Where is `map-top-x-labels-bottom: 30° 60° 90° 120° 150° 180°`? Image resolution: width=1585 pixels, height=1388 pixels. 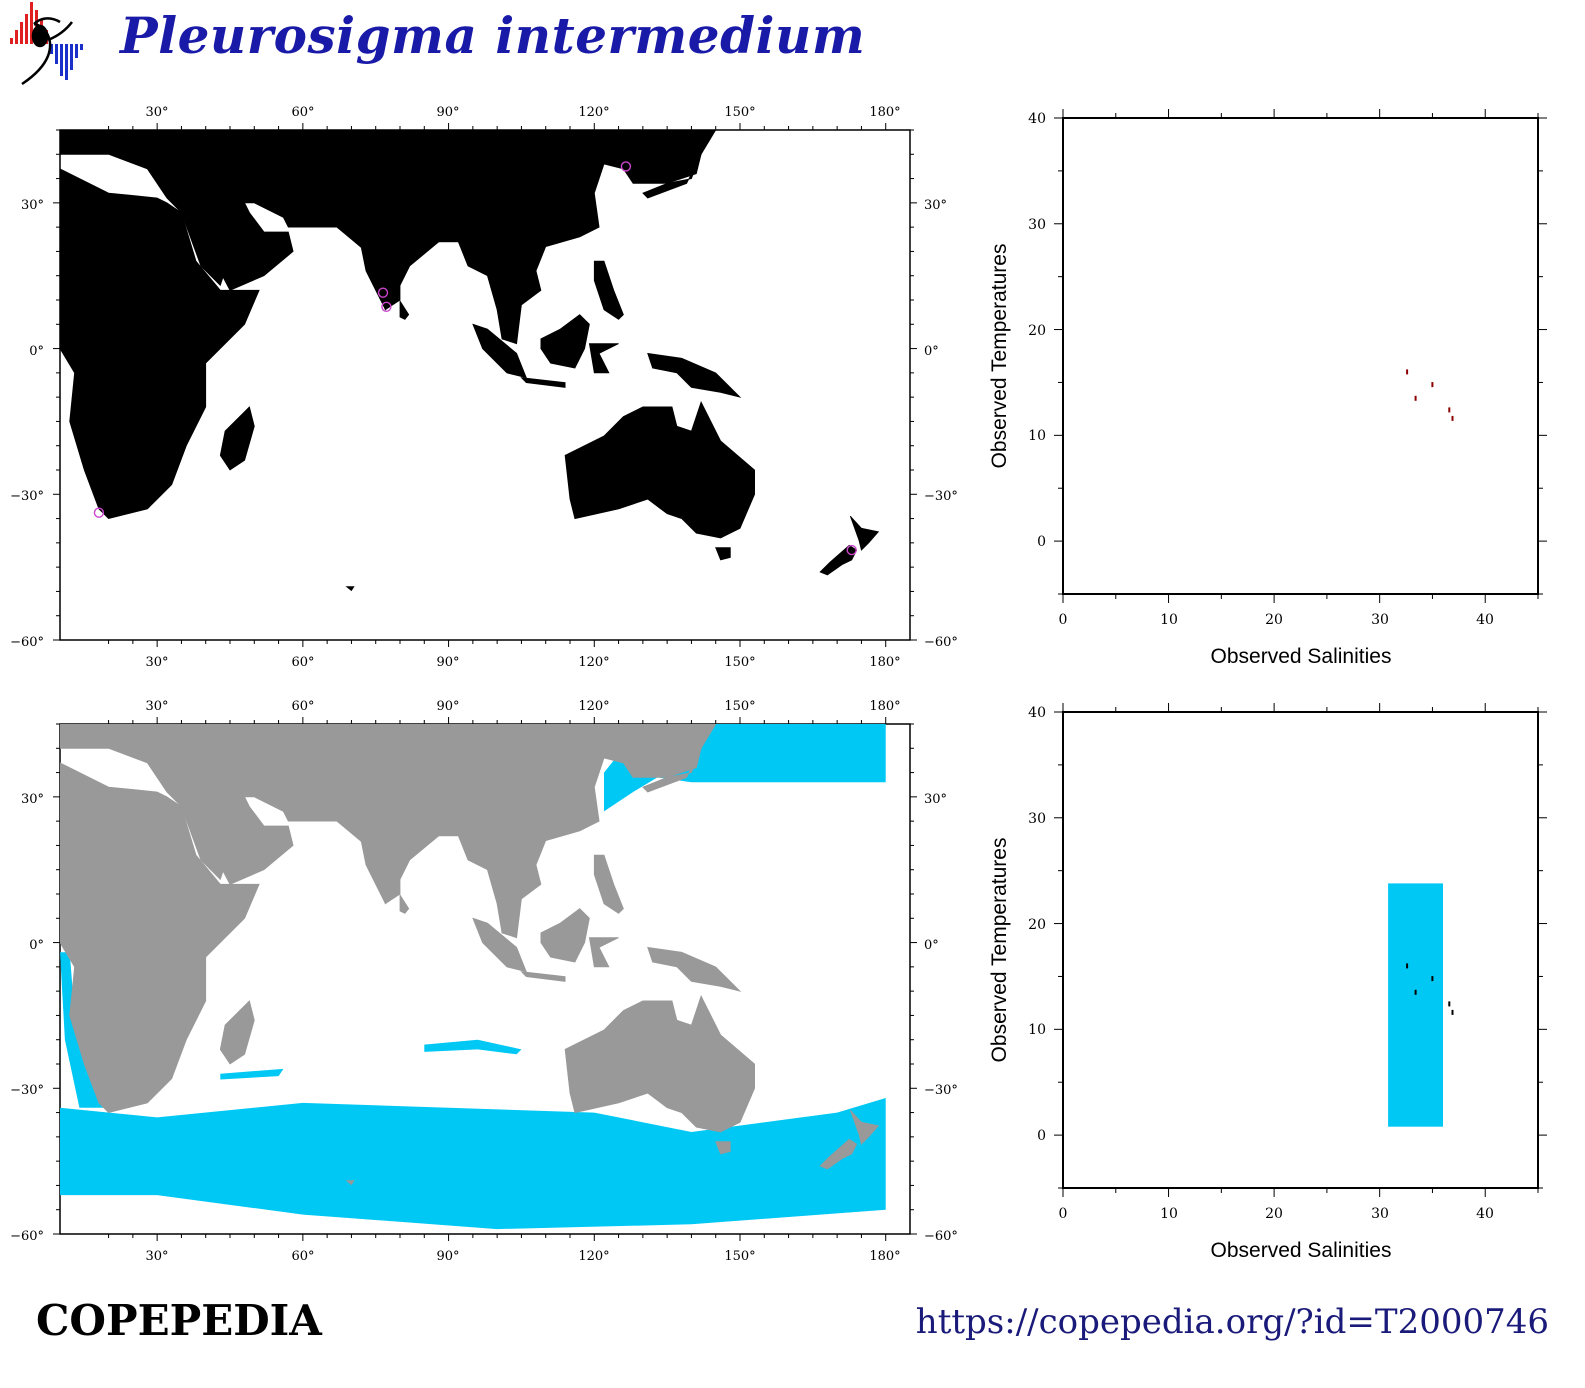 map-top-x-labels-bottom: 30° 60° 90° 120° 150° 180° is located at coordinates (522, 662).